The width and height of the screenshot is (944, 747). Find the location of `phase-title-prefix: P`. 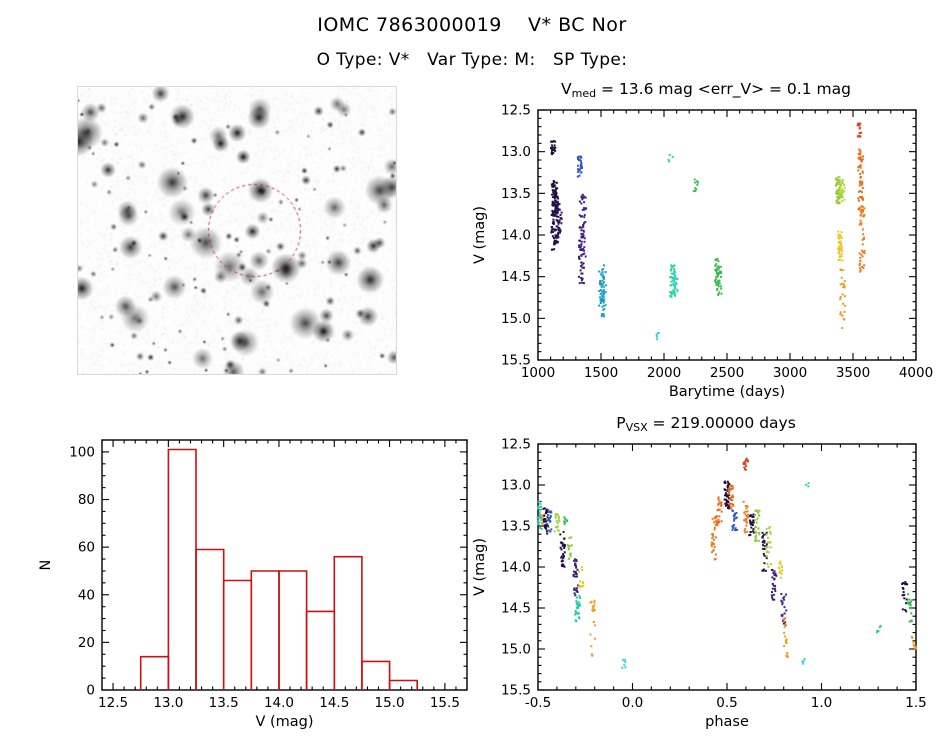

phase-title-prefix: P is located at coordinates (621, 423).